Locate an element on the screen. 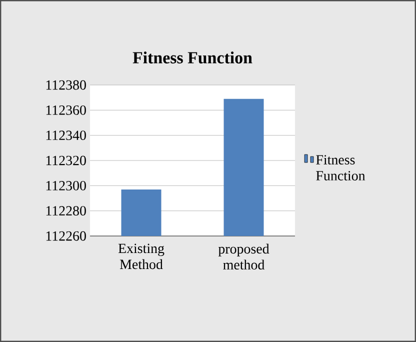 This screenshot has width=416, height=342. chart-title: Fitness Function is located at coordinates (192, 58).